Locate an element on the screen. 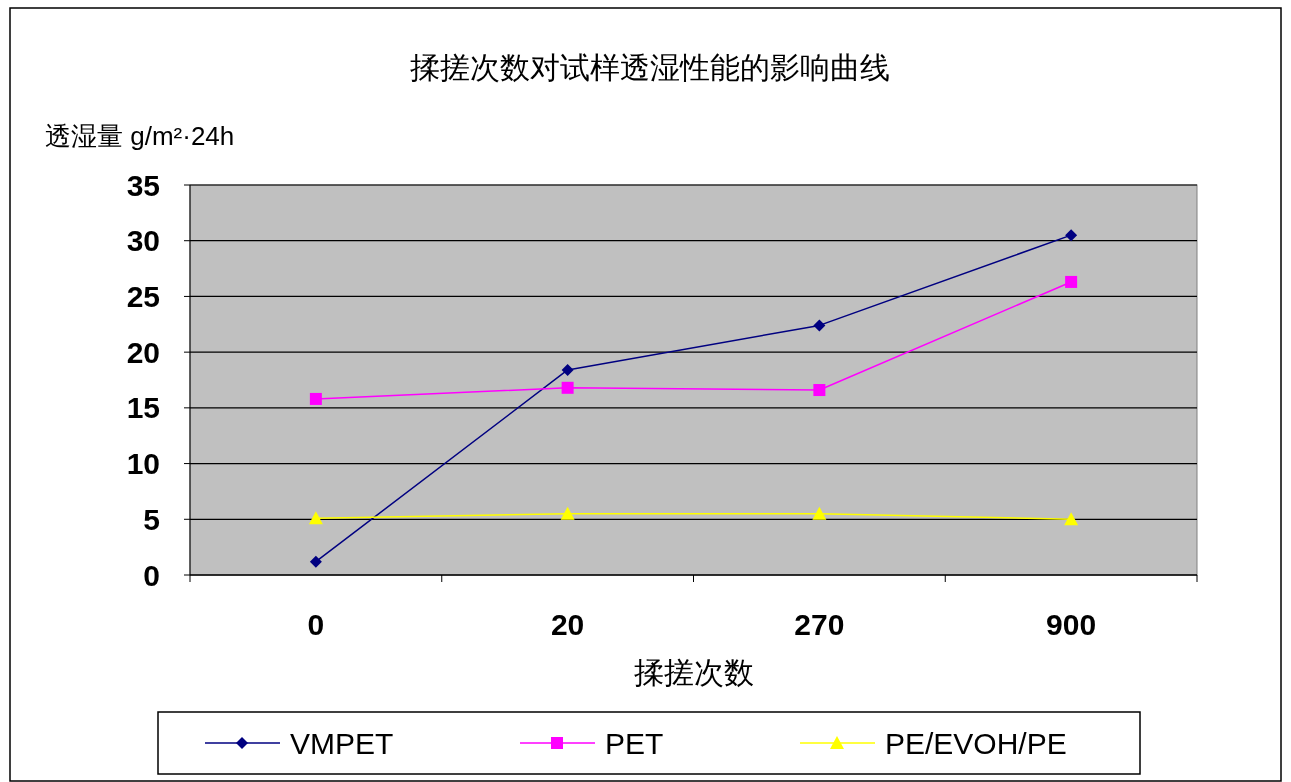 The height and width of the screenshot is (782, 1291). legend-label: PET is located at coordinates (634, 743).